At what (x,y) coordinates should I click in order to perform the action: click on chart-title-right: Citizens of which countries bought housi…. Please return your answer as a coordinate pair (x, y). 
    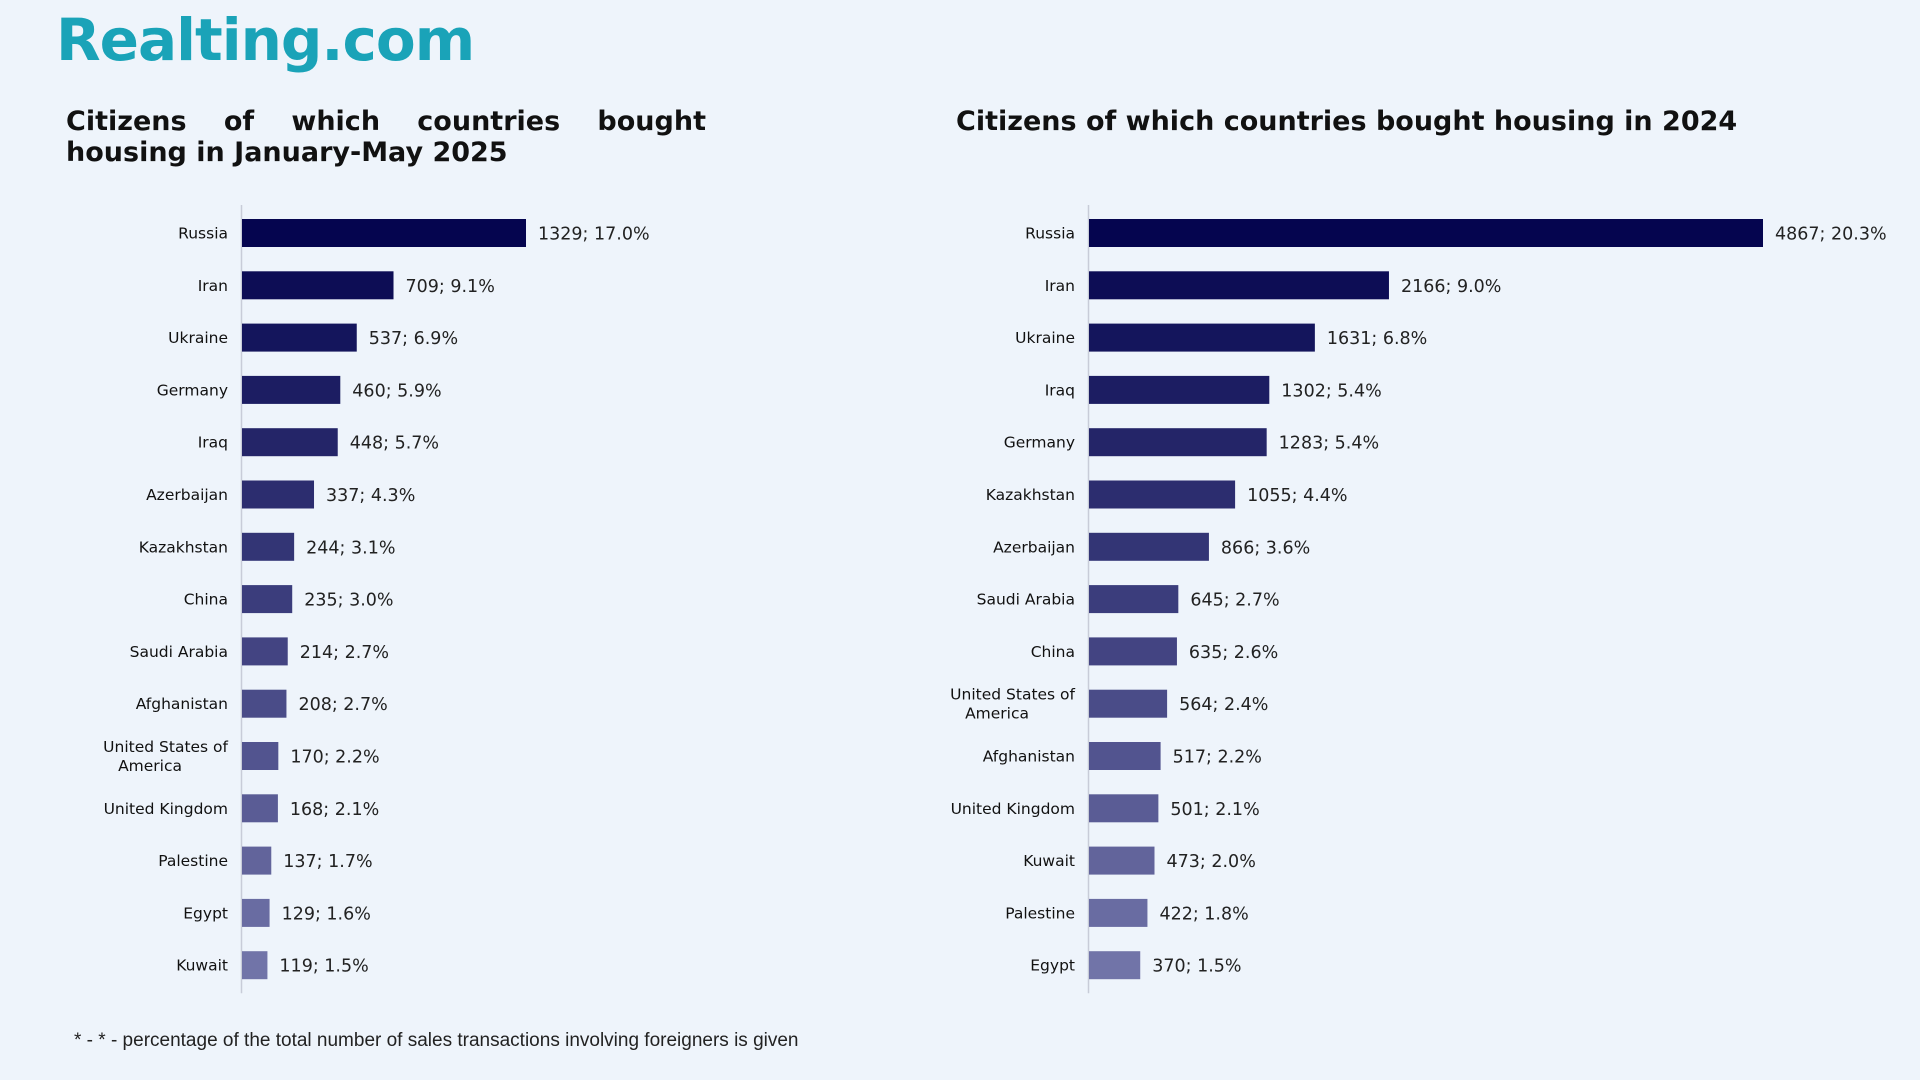
    Looking at the image, I should click on (1347, 121).